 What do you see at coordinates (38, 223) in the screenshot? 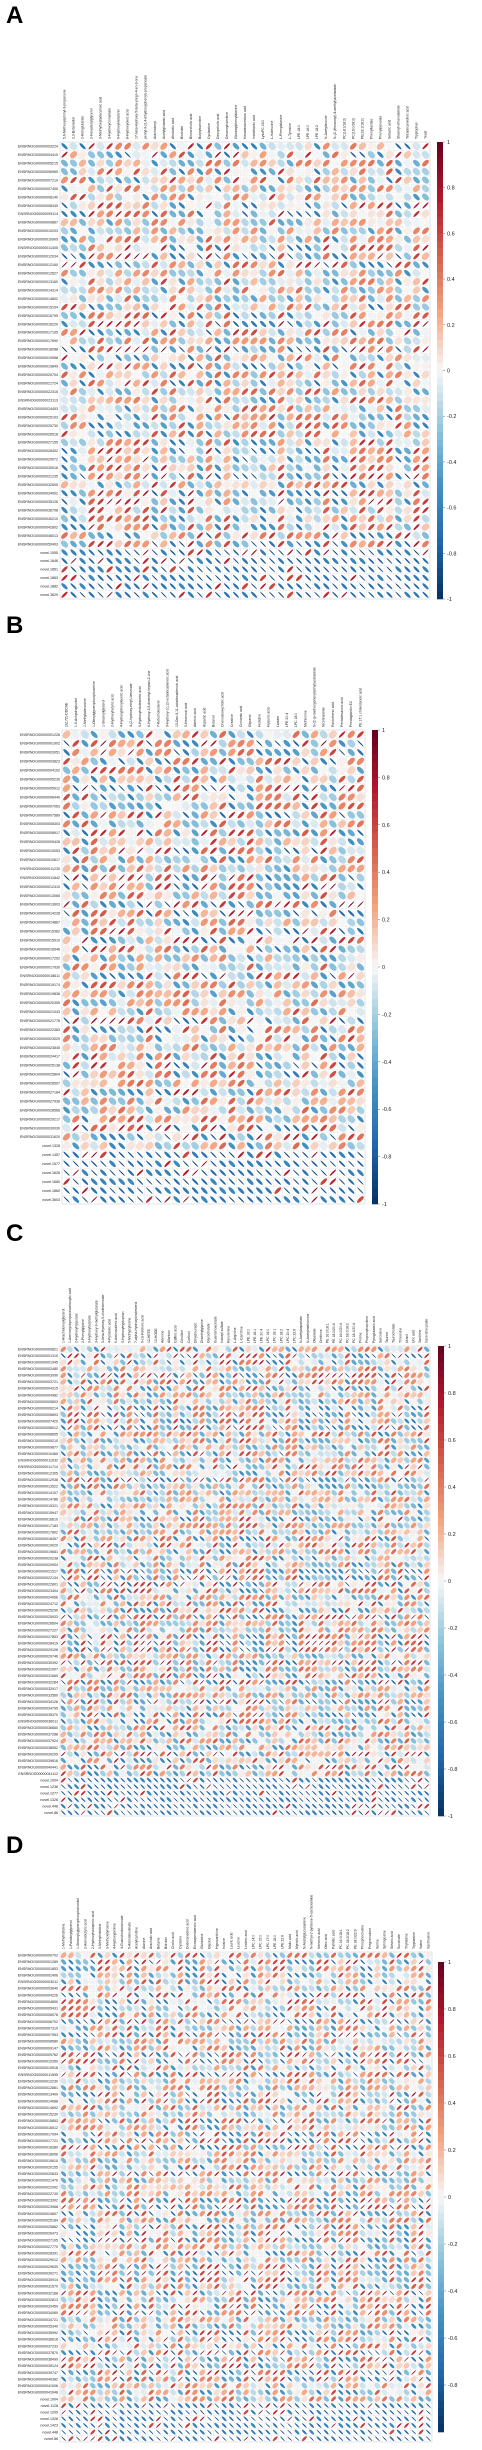
I see `row-label: ENSRNOG00000009867` at bounding box center [38, 223].